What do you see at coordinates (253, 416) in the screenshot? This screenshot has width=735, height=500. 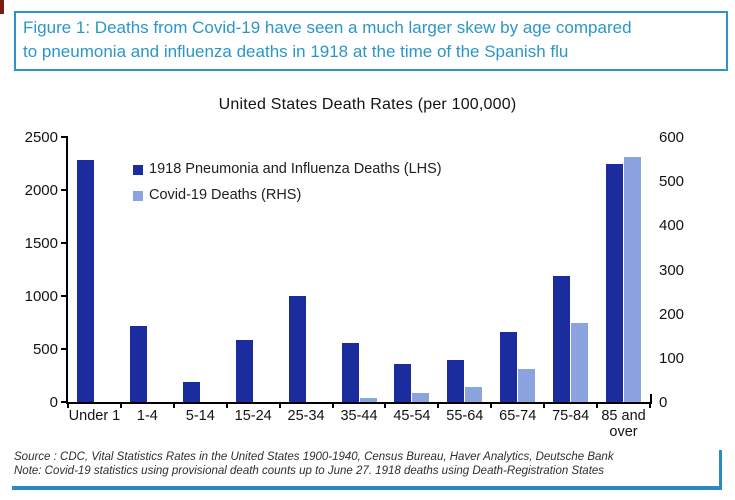 I see `x-axis-label-4: 15-24` at bounding box center [253, 416].